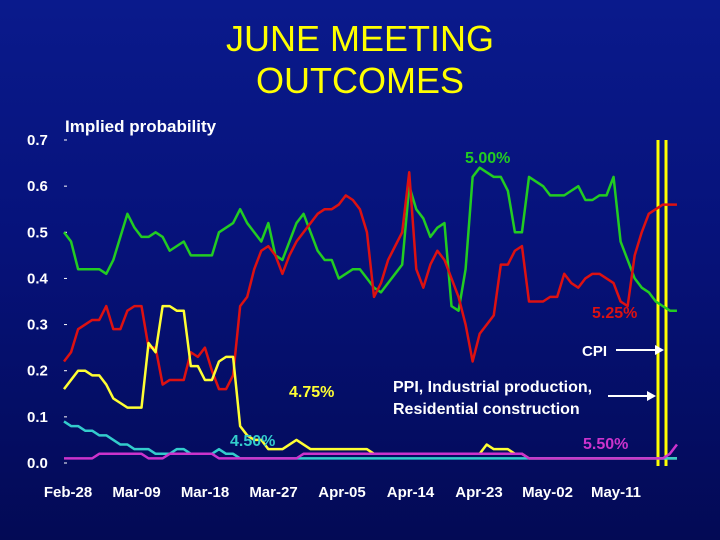  What do you see at coordinates (37, 417) in the screenshot?
I see `y-tick-label: 0.1` at bounding box center [37, 417].